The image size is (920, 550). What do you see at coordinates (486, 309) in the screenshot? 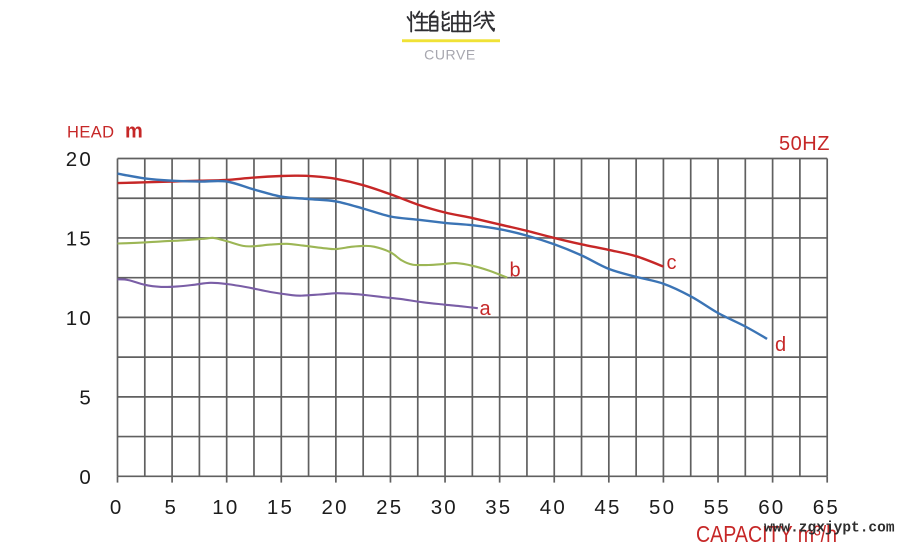
I see `svg-text: a` at bounding box center [486, 309].